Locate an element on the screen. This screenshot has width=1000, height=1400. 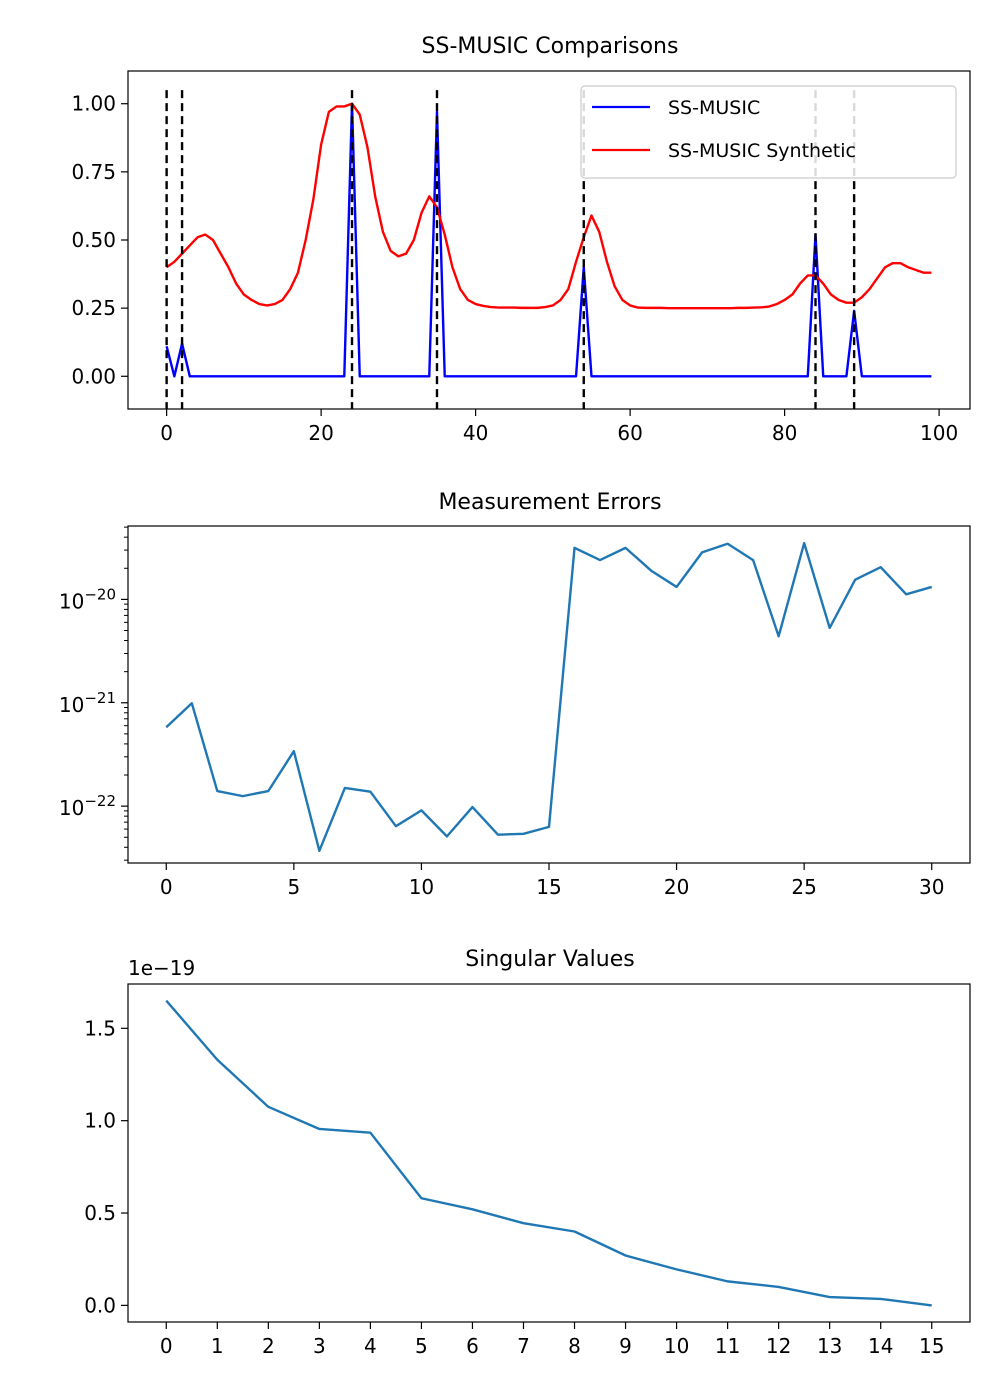
y-tick-label: 1.00 is located at coordinates (93, 104).